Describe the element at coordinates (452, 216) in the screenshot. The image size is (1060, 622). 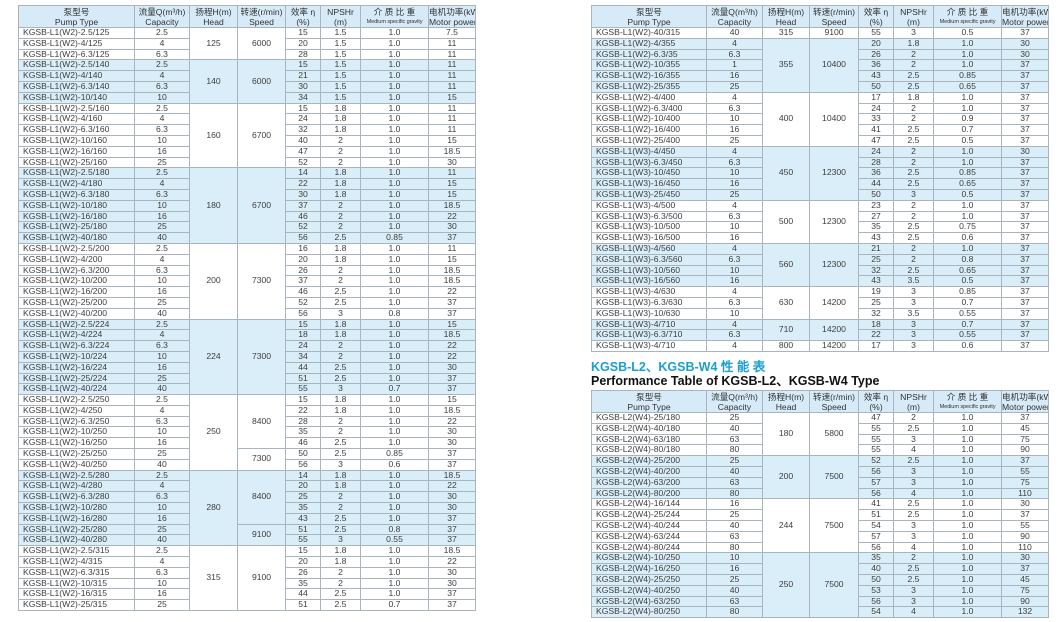
I see `motor-power-cell: 22` at that location.